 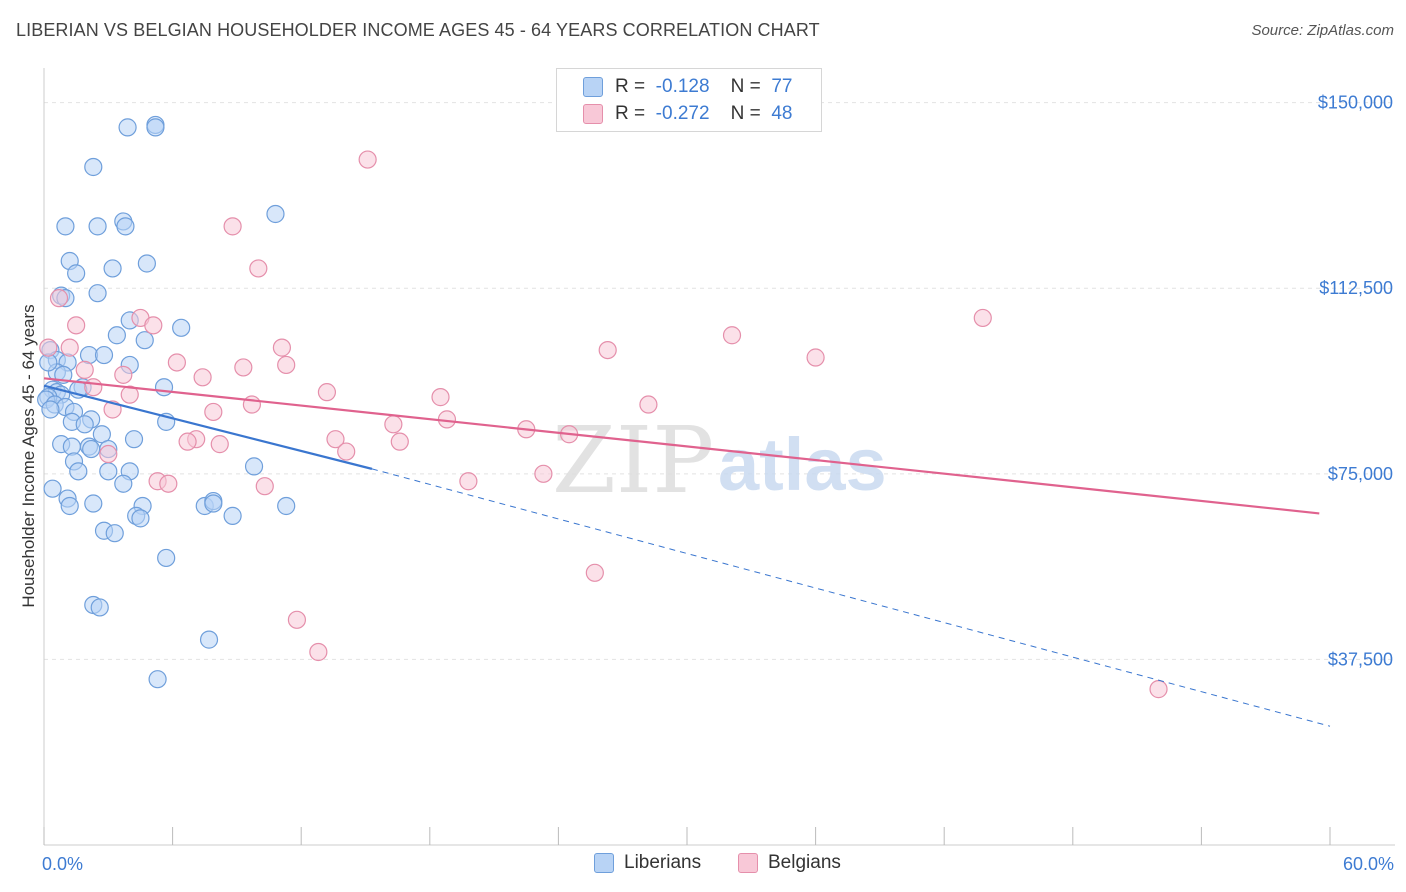 I want to click on y-tick-label: $75,000, so click(x=1360, y=474).